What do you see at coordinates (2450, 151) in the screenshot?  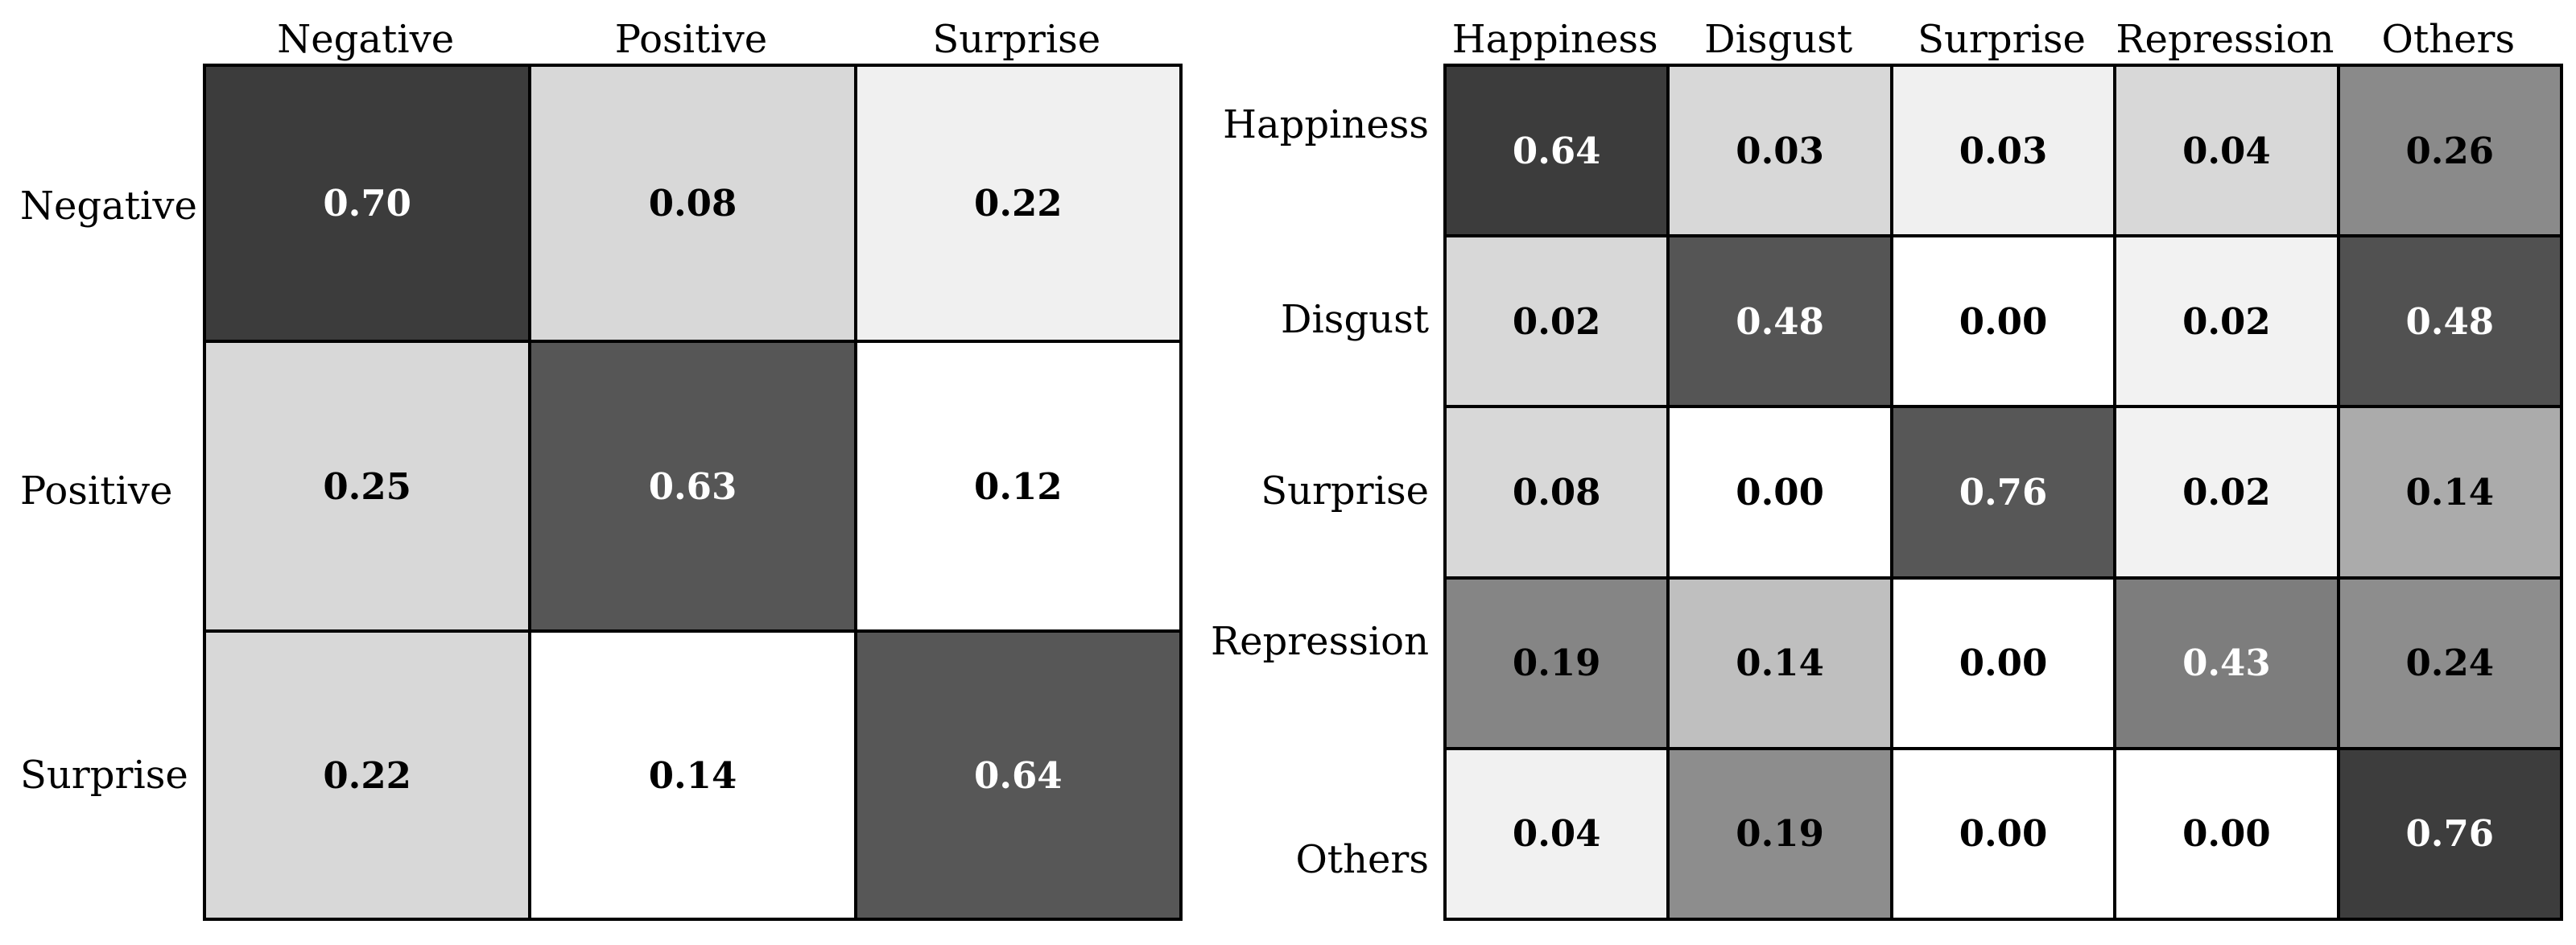 I see `cell-happiness-others: 0.26` at bounding box center [2450, 151].